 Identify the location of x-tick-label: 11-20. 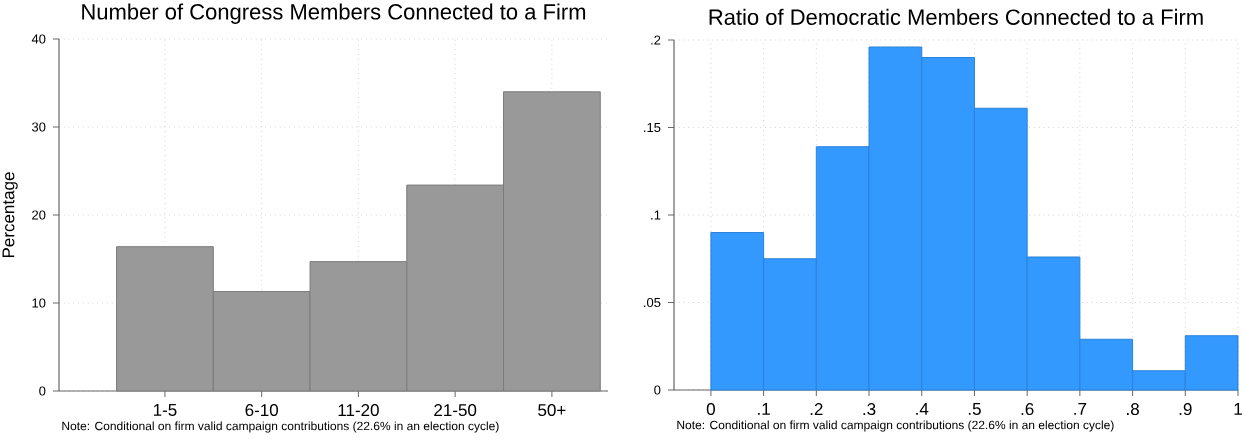
(358, 410).